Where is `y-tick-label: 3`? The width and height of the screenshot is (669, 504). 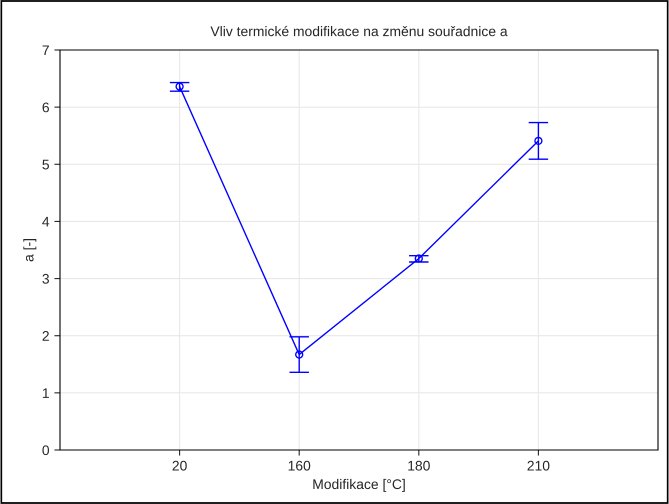
y-tick-label: 3 is located at coordinates (45, 279).